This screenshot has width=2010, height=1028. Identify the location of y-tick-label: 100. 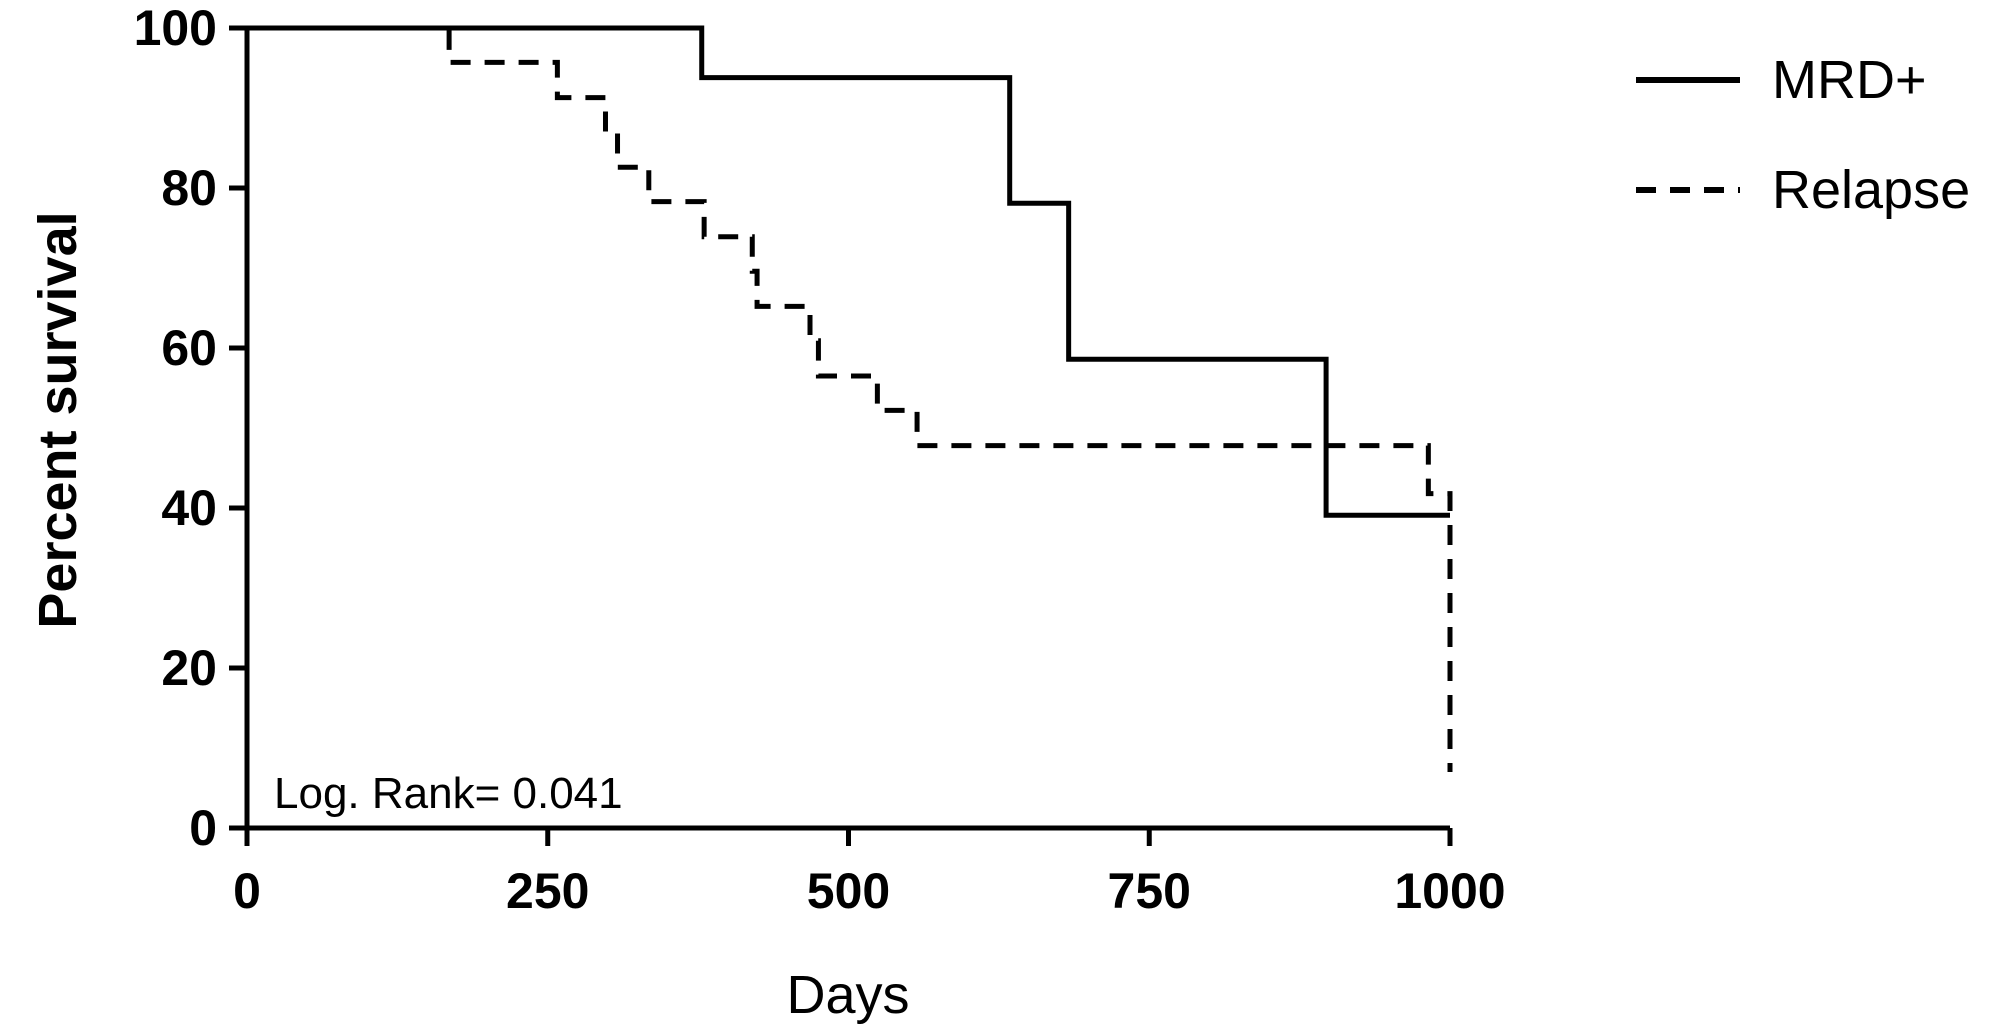
(175, 28).